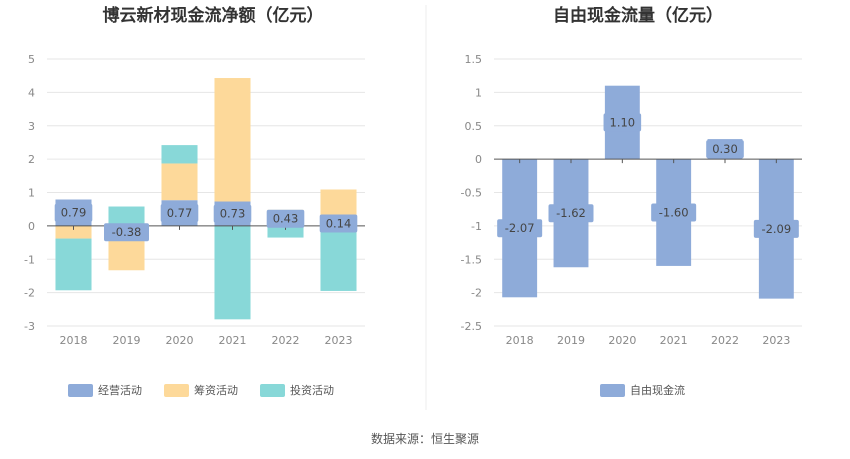 The image size is (850, 459). What do you see at coordinates (31, 59) in the screenshot?
I see `y-tick-label: 5` at bounding box center [31, 59].